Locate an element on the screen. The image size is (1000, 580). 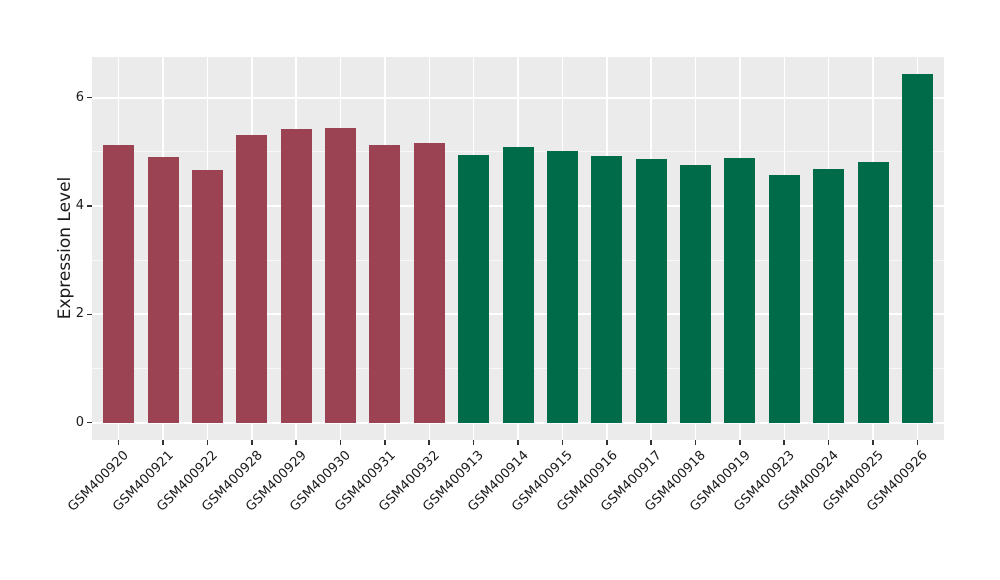
y-axis-tick-label: 2 is located at coordinates (79, 314).